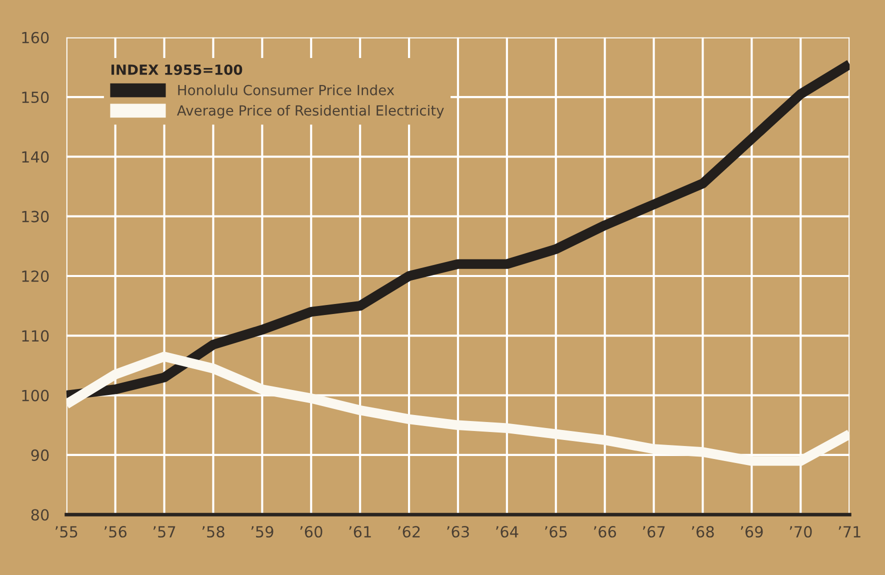 The image size is (885, 575). Describe the element at coordinates (35, 157) in the screenshot. I see `y-tick-label: 140` at that location.